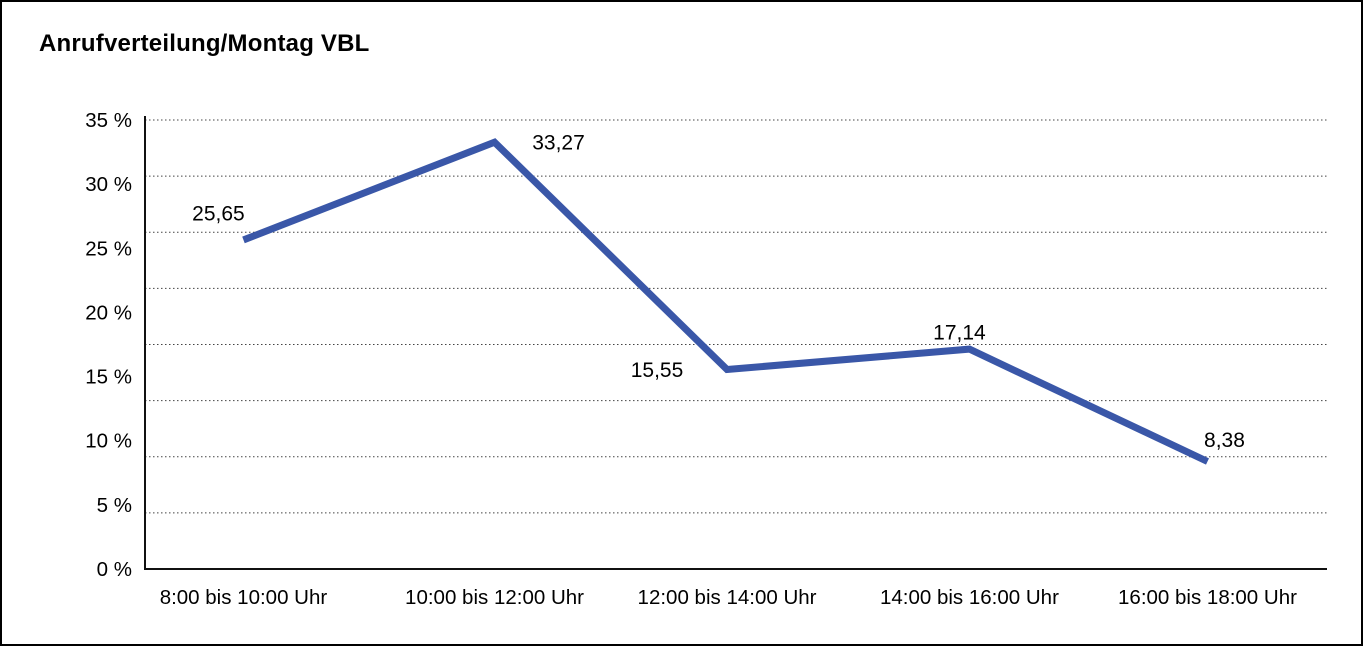 Image resolution: width=1363 pixels, height=646 pixels. Describe the element at coordinates (108, 312) in the screenshot. I see `y-axis-tick-label: 20 %` at that location.